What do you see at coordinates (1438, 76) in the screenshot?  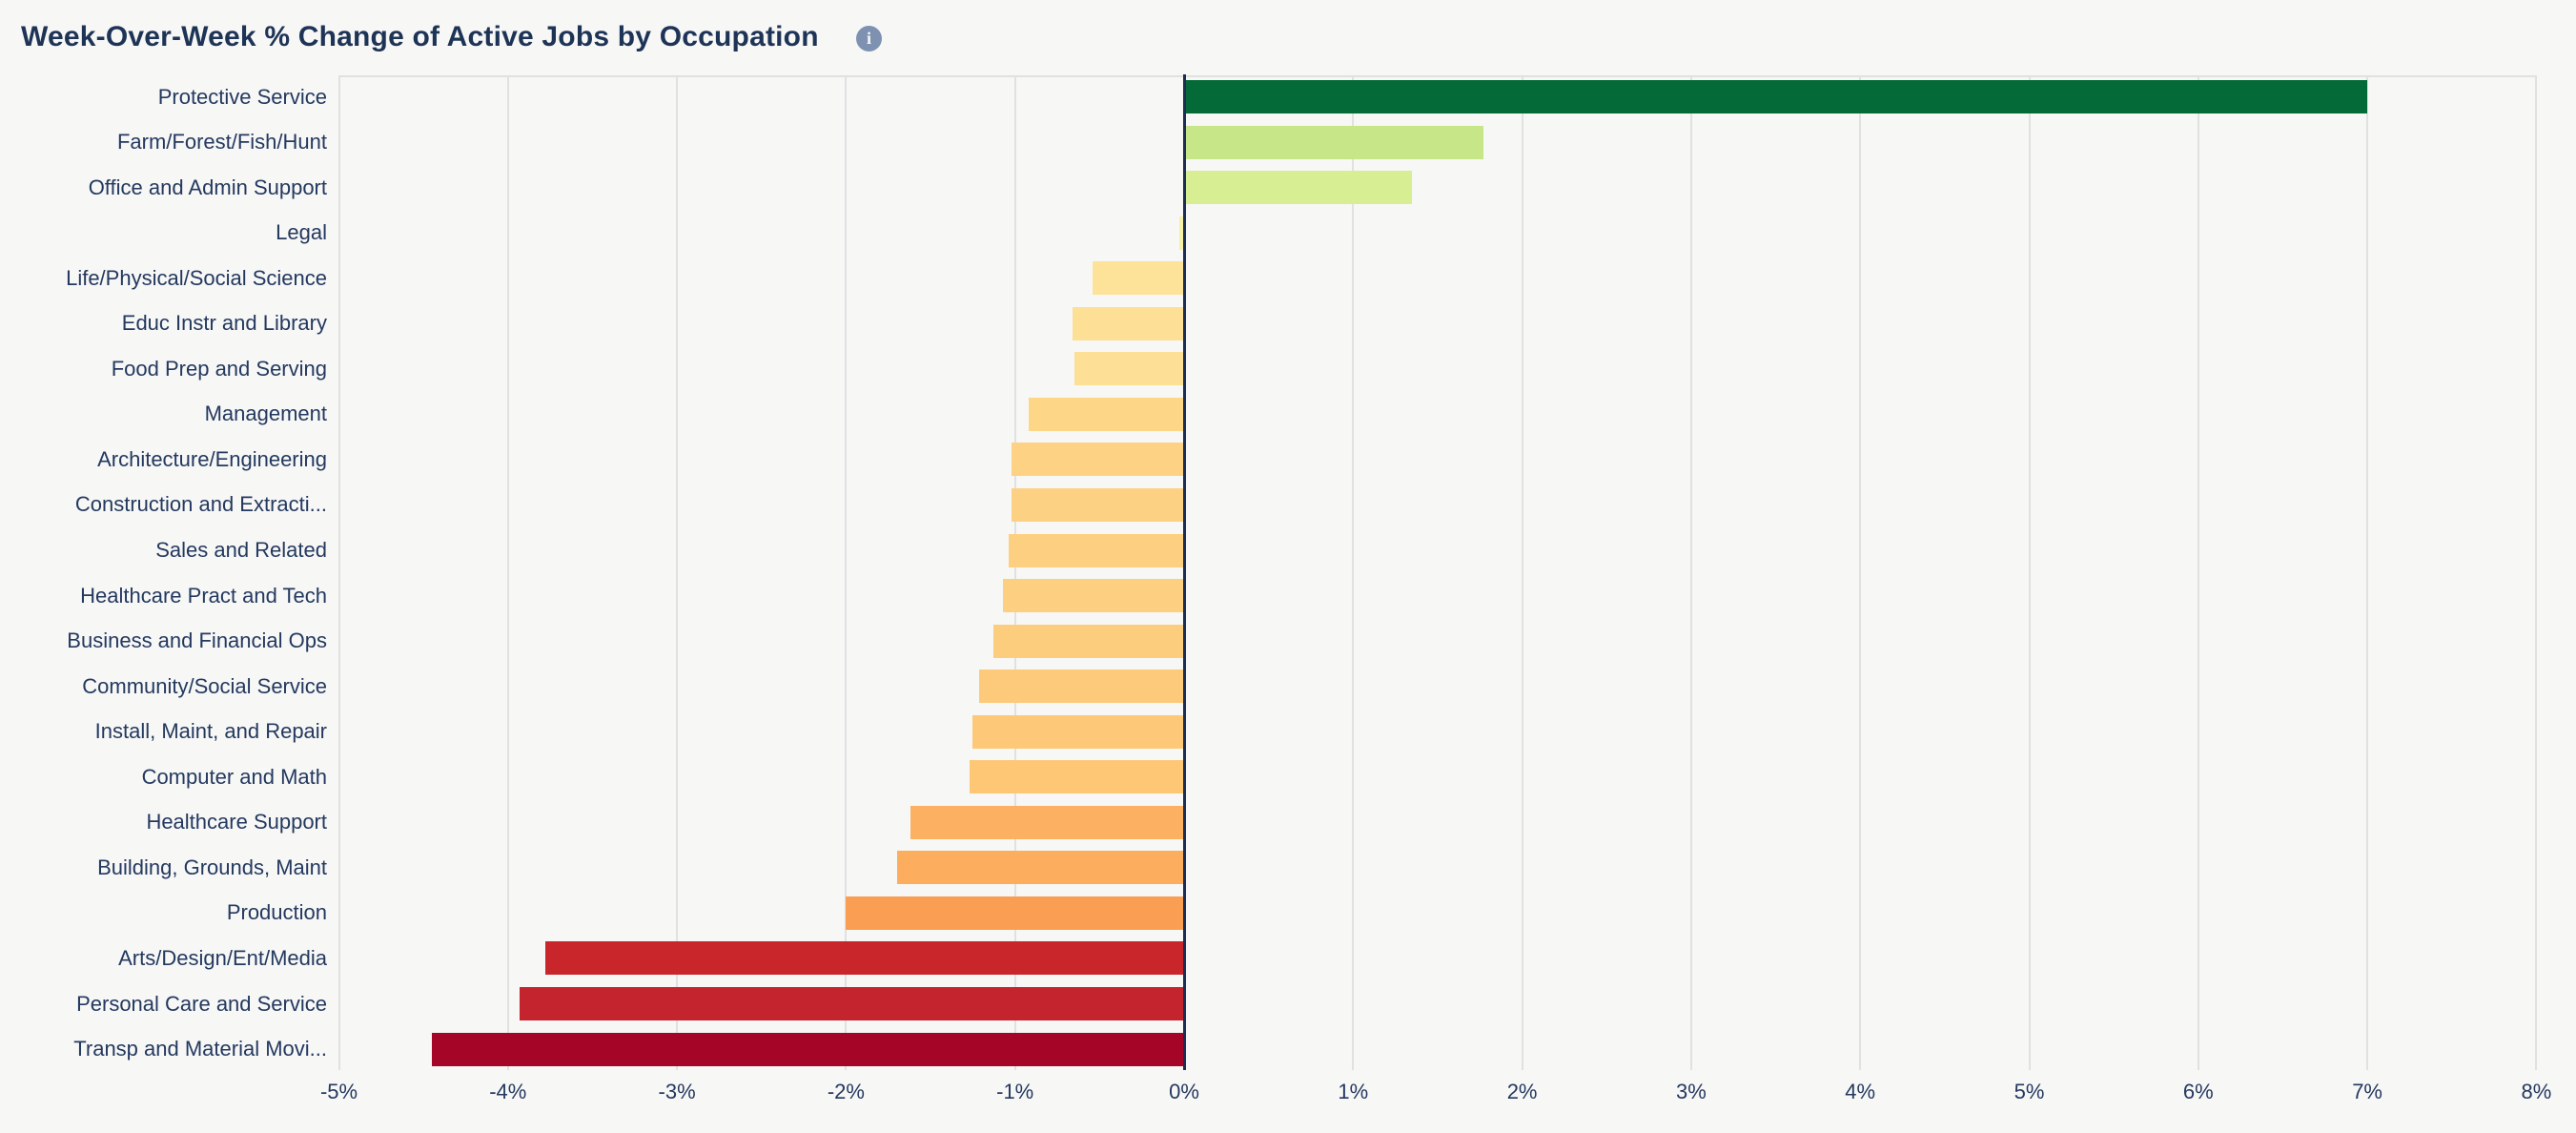 I see `plot-top-border` at bounding box center [1438, 76].